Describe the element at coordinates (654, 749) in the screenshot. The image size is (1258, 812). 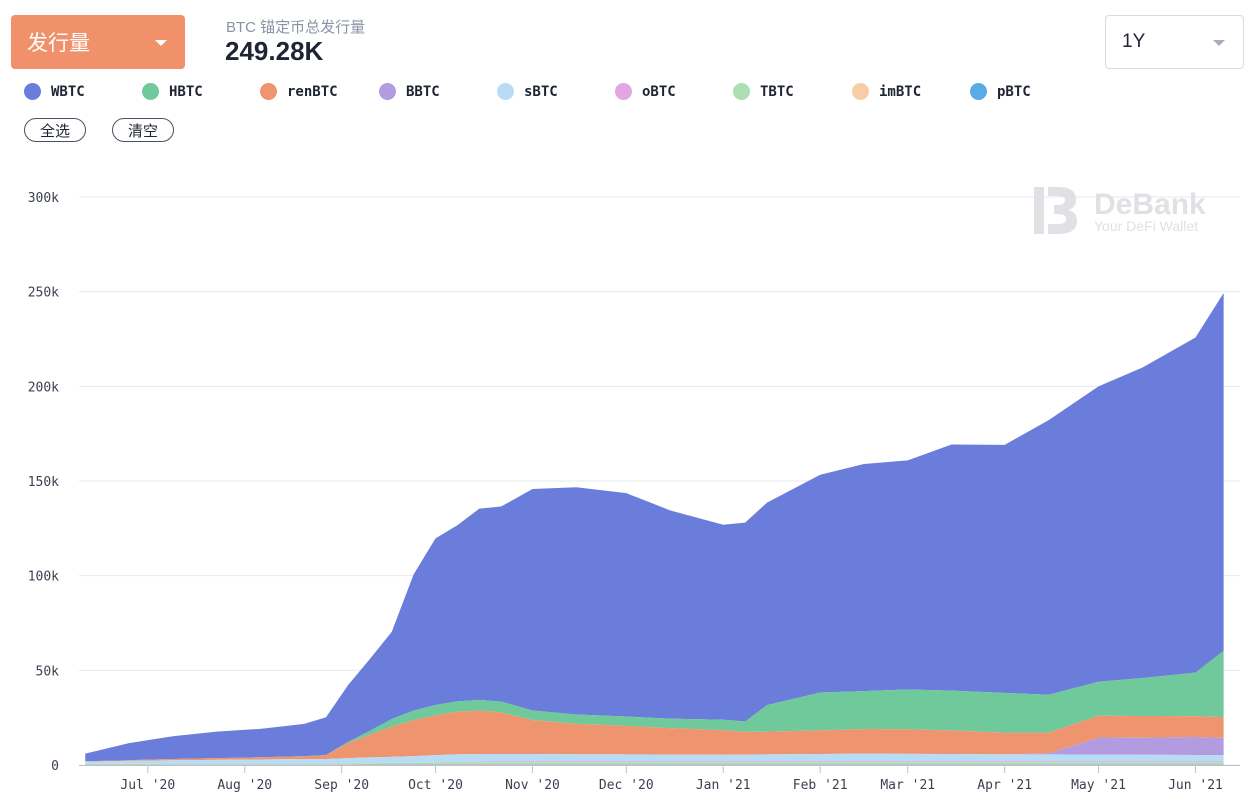
I see `area-series-bbtc` at that location.